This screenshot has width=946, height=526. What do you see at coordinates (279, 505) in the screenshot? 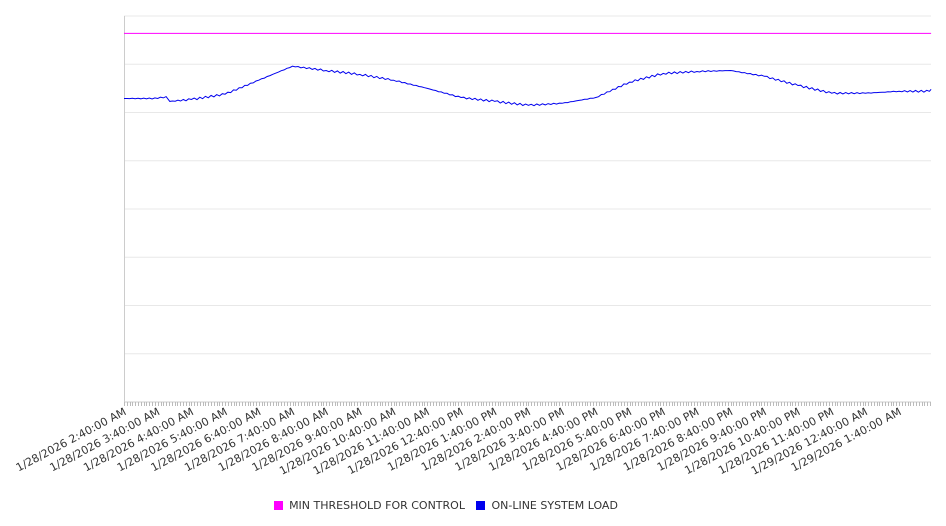
I see `legend-swatch-threshold` at bounding box center [279, 505].